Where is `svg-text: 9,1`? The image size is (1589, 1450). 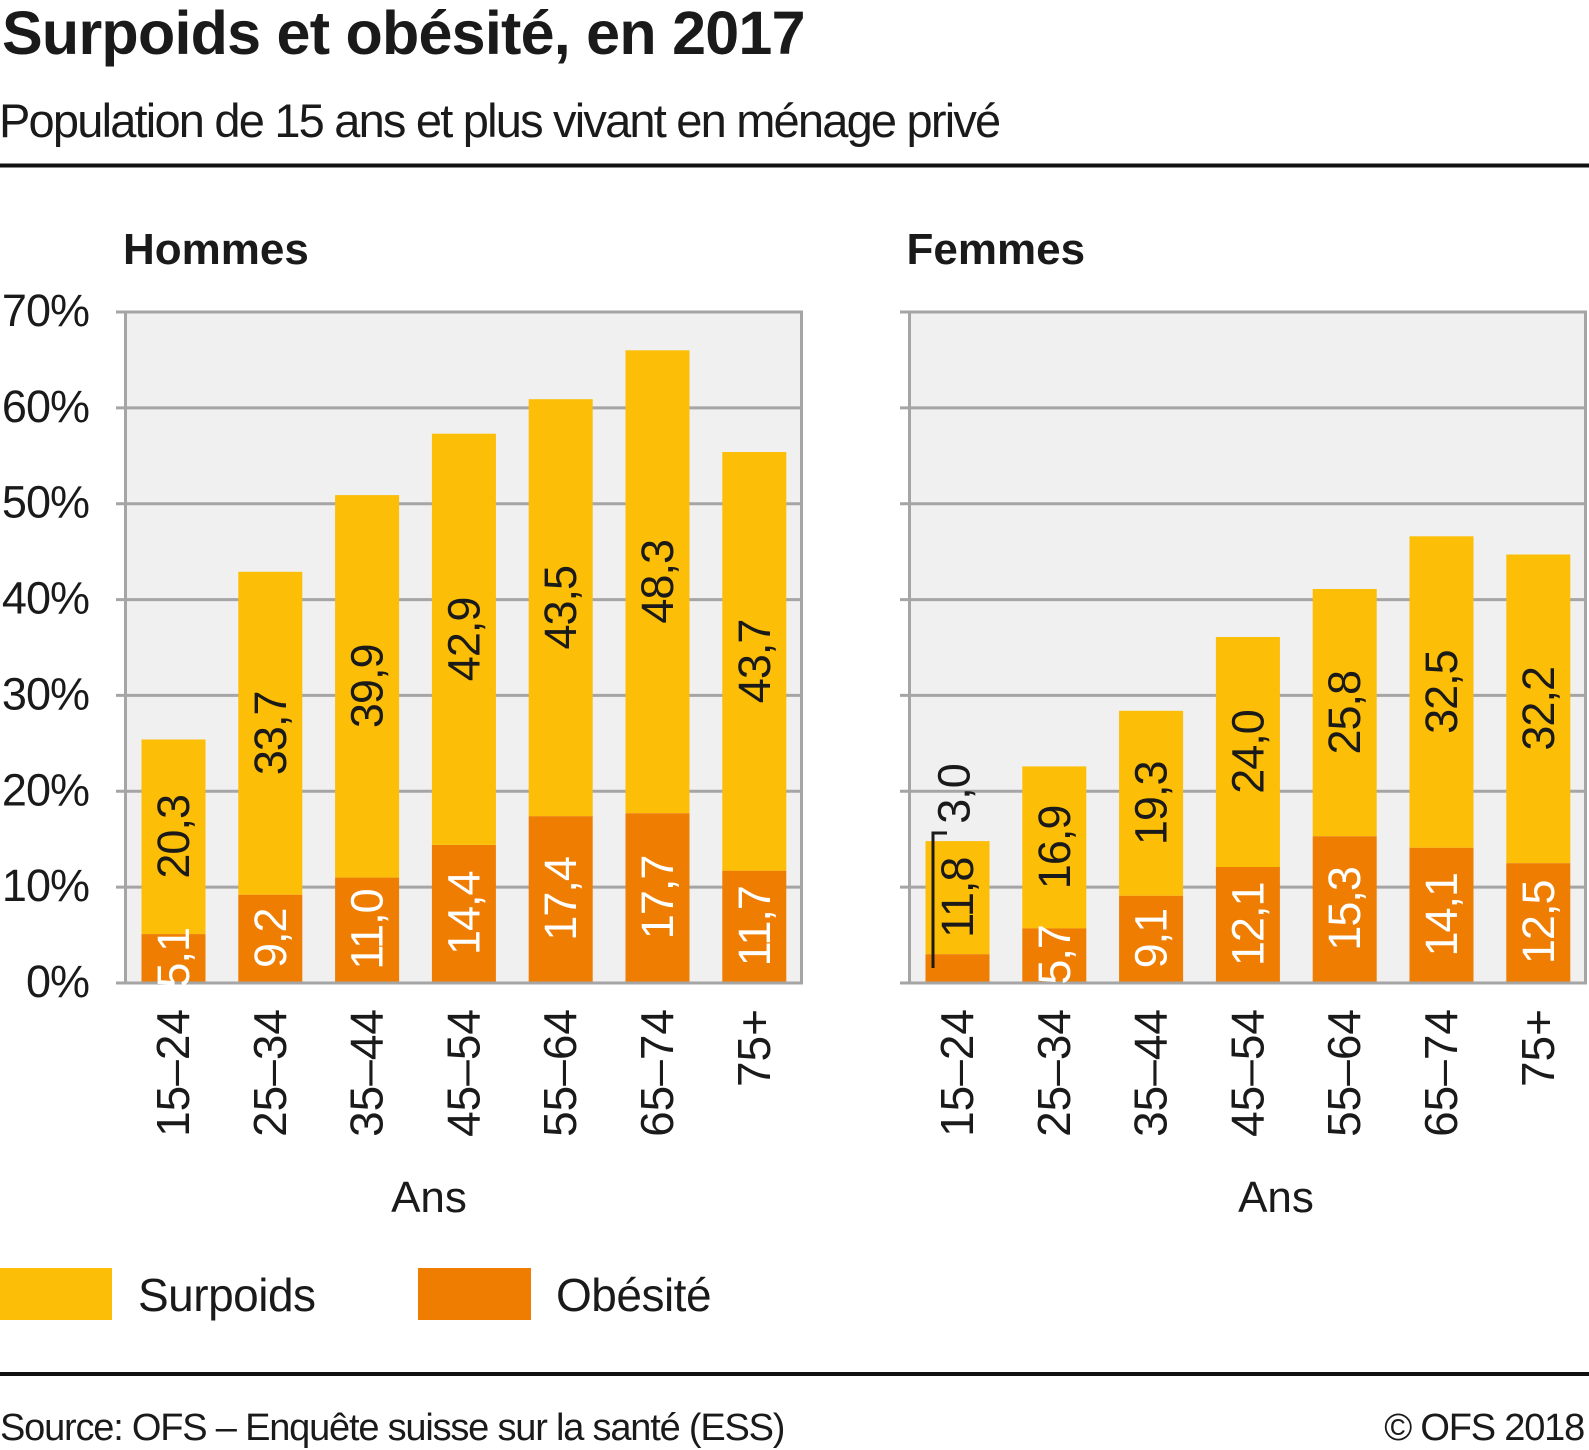 svg-text: 9,1 is located at coordinates (1151, 939).